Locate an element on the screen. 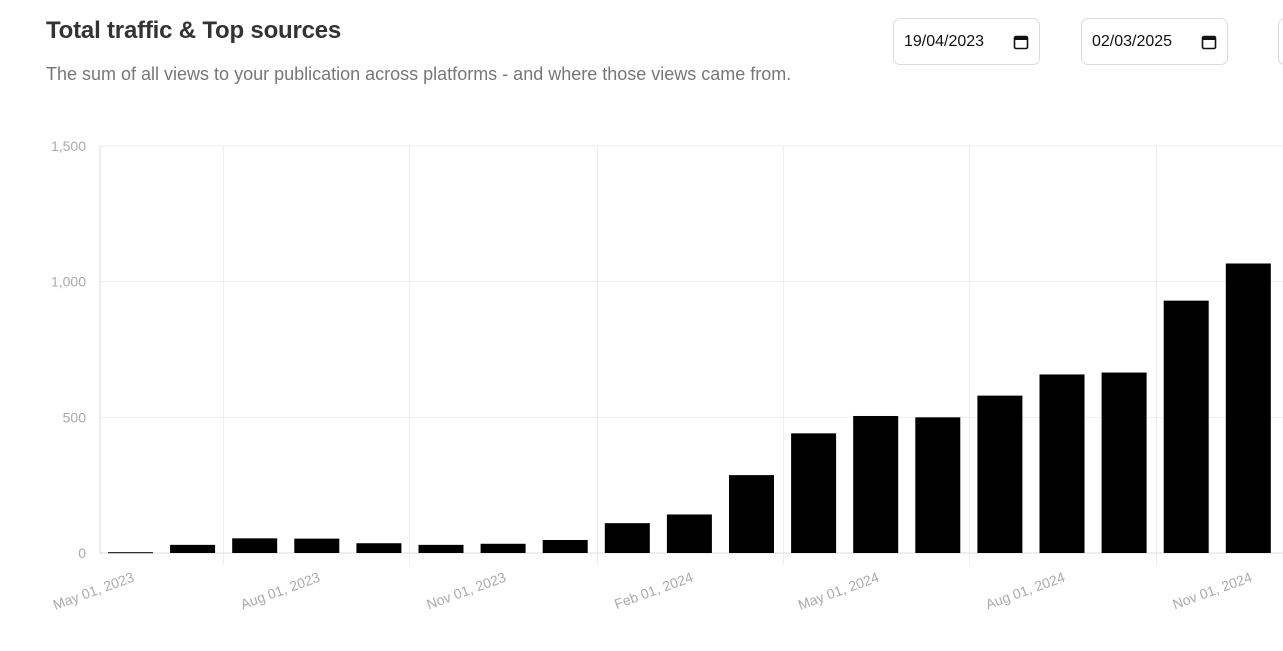 Image resolution: width=1283 pixels, height=651 pixels. start-date-value: 19/04/2023 is located at coordinates (944, 41).